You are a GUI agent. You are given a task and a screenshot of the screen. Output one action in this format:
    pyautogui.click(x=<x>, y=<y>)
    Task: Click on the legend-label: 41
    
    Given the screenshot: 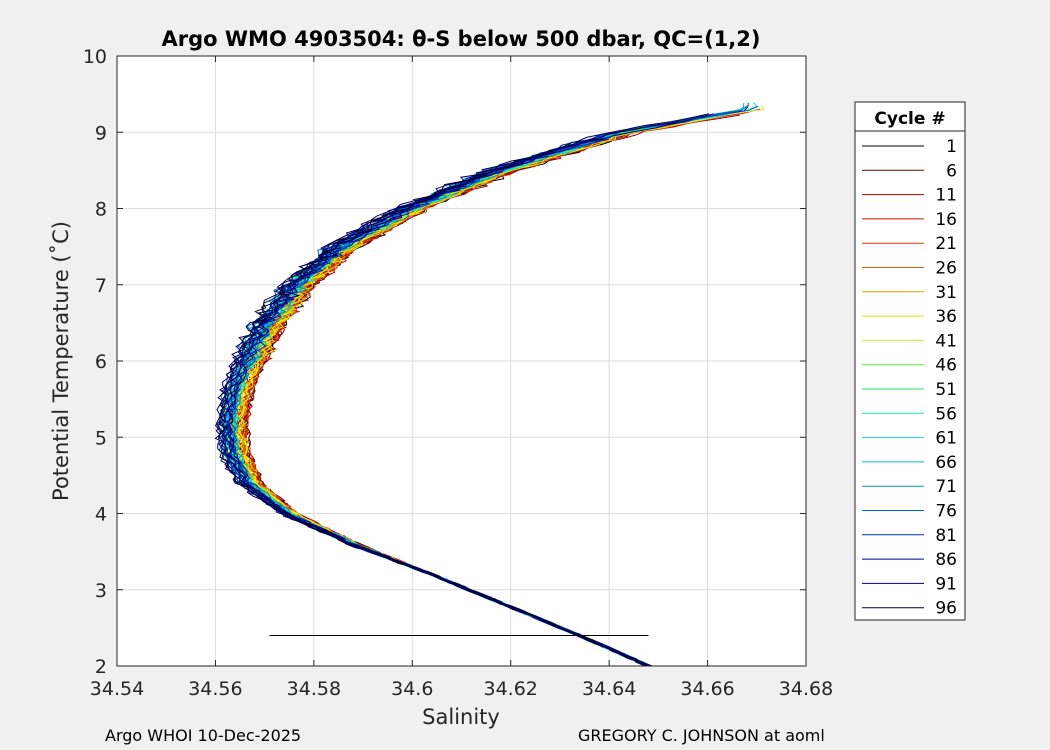 What is the action you would take?
    pyautogui.click(x=946, y=341)
    